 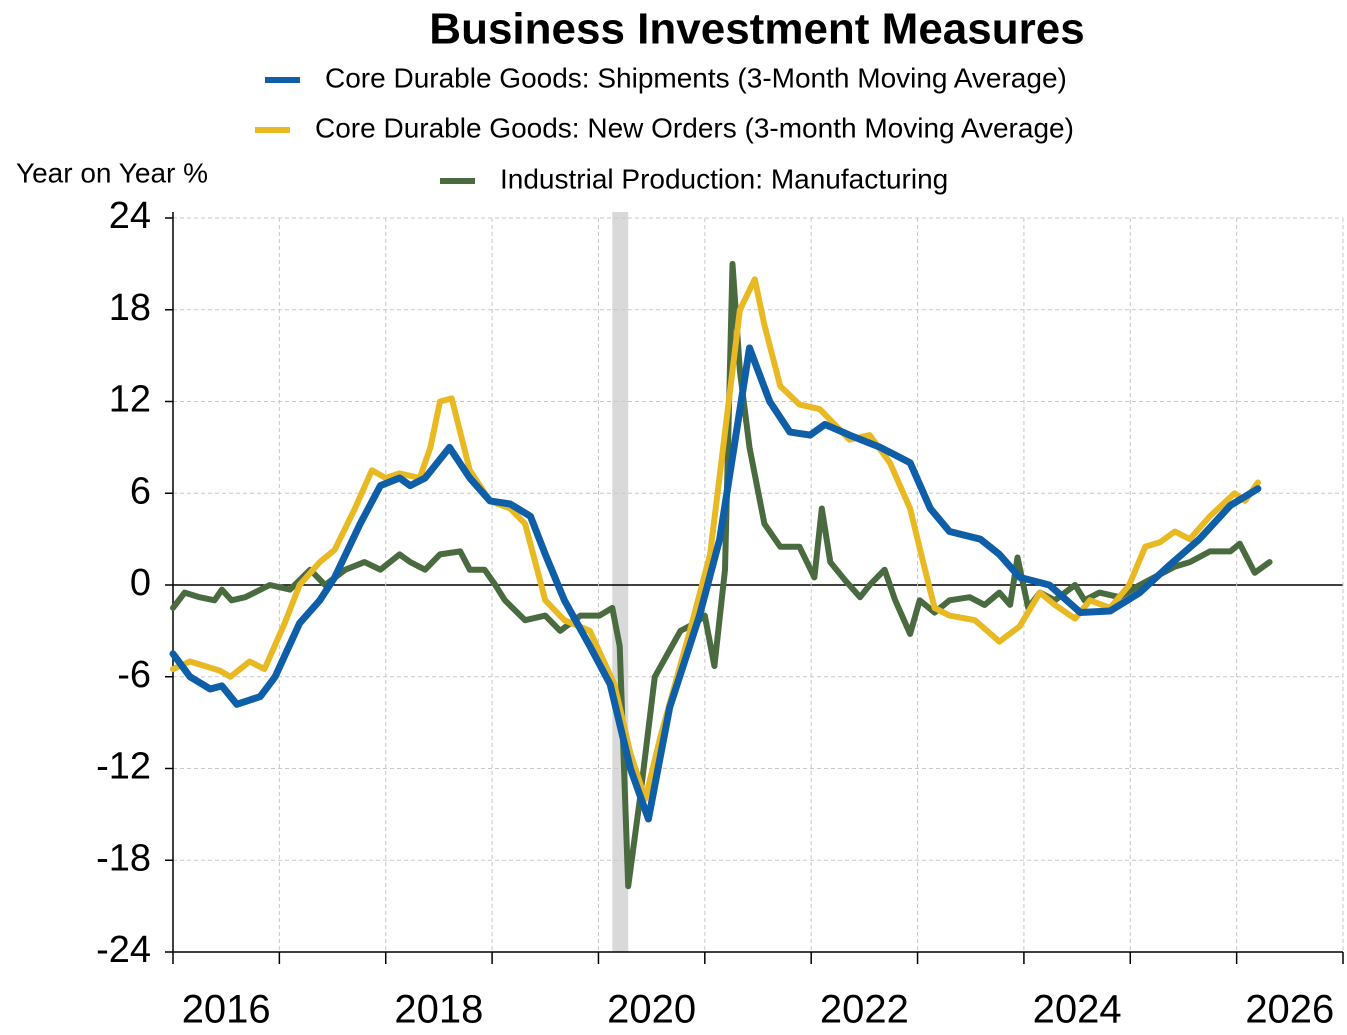 I want to click on y-tick-label: -18, so click(x=123, y=858).